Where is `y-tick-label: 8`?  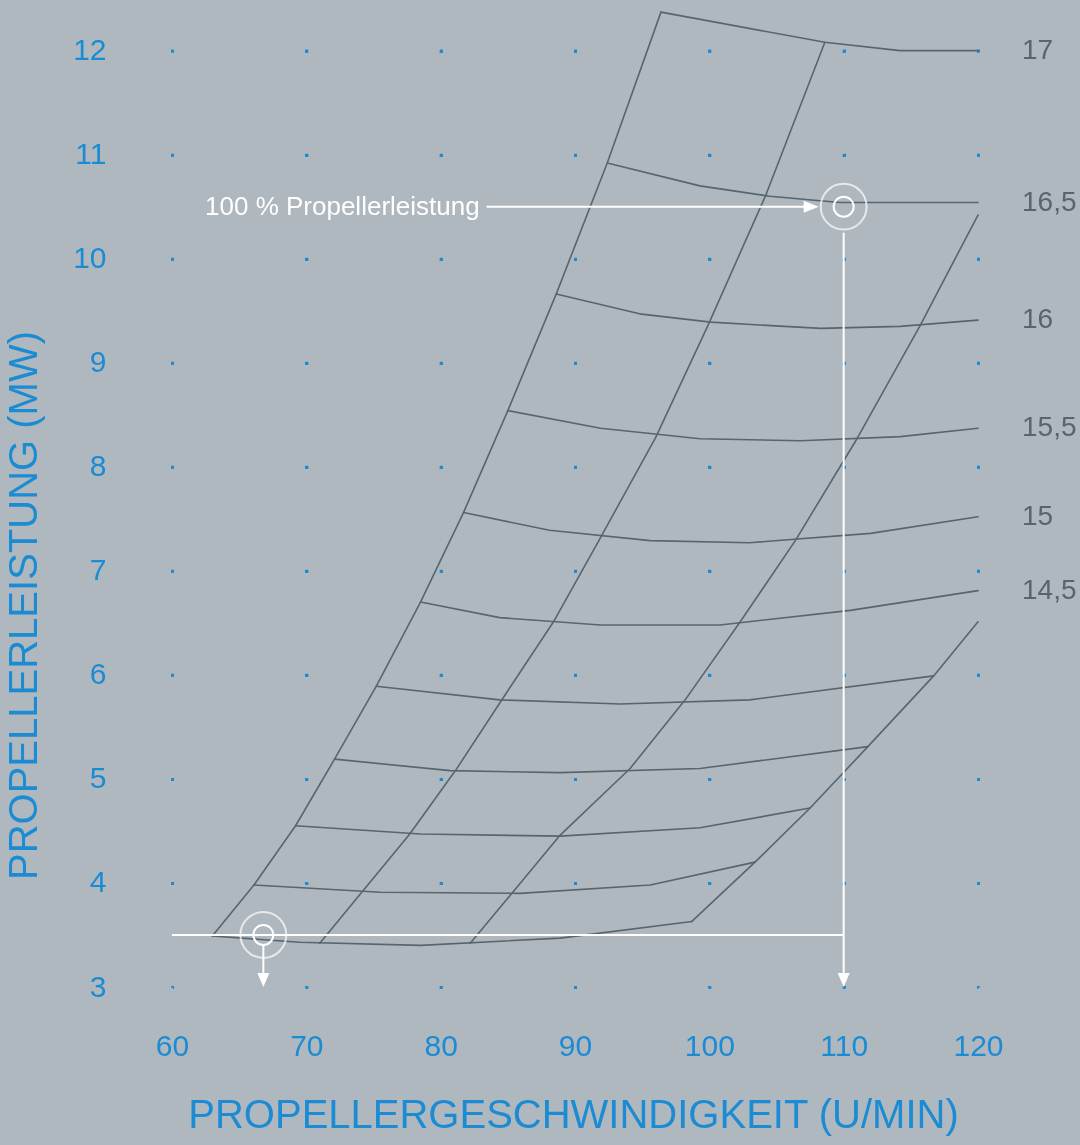 y-tick-label: 8 is located at coordinates (98, 466).